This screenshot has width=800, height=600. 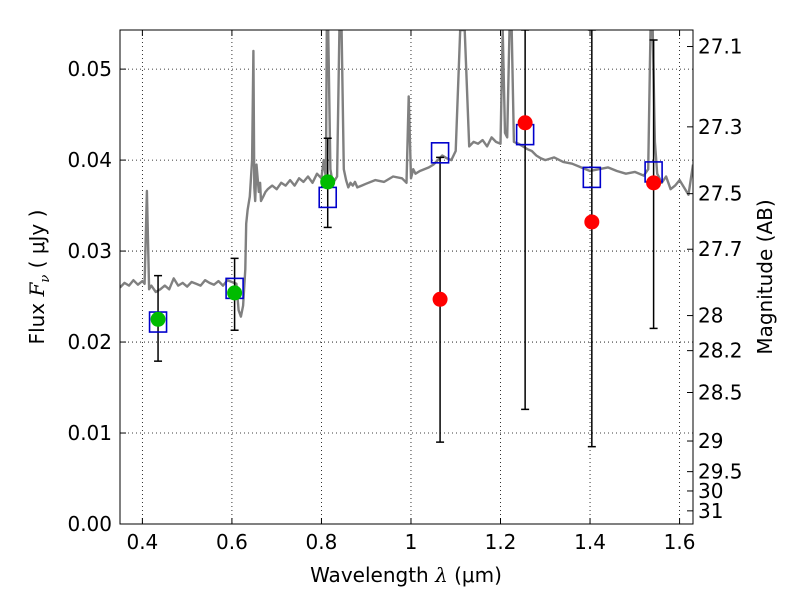 I want to click on mag-tick-label: 29.5, so click(x=720, y=472).